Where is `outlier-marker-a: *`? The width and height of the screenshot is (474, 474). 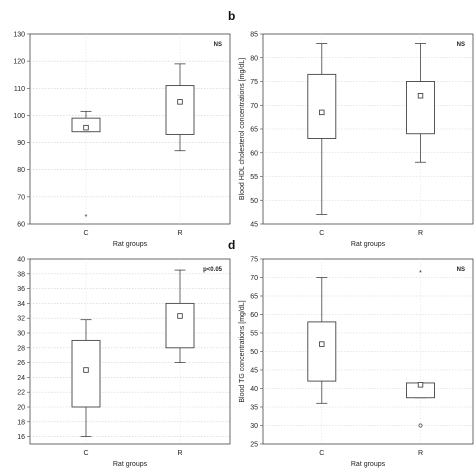 outlier-marker-a: * is located at coordinates (86, 217).